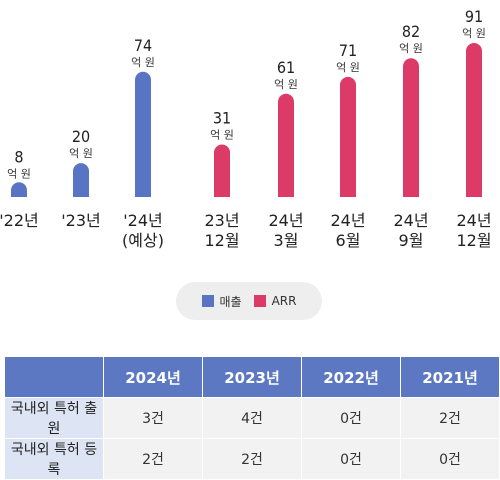 The height and width of the screenshot is (480, 500). Describe the element at coordinates (143, 45) in the screenshot. I see `bar-value-label: 74` at that location.